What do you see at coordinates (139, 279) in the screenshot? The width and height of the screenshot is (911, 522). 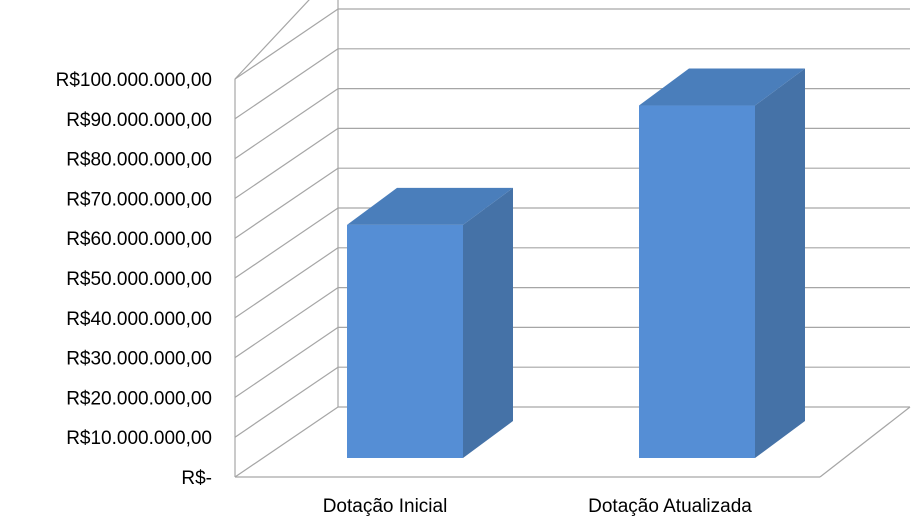 I see `y-tick-label: R$50.000.000,00` at bounding box center [139, 279].